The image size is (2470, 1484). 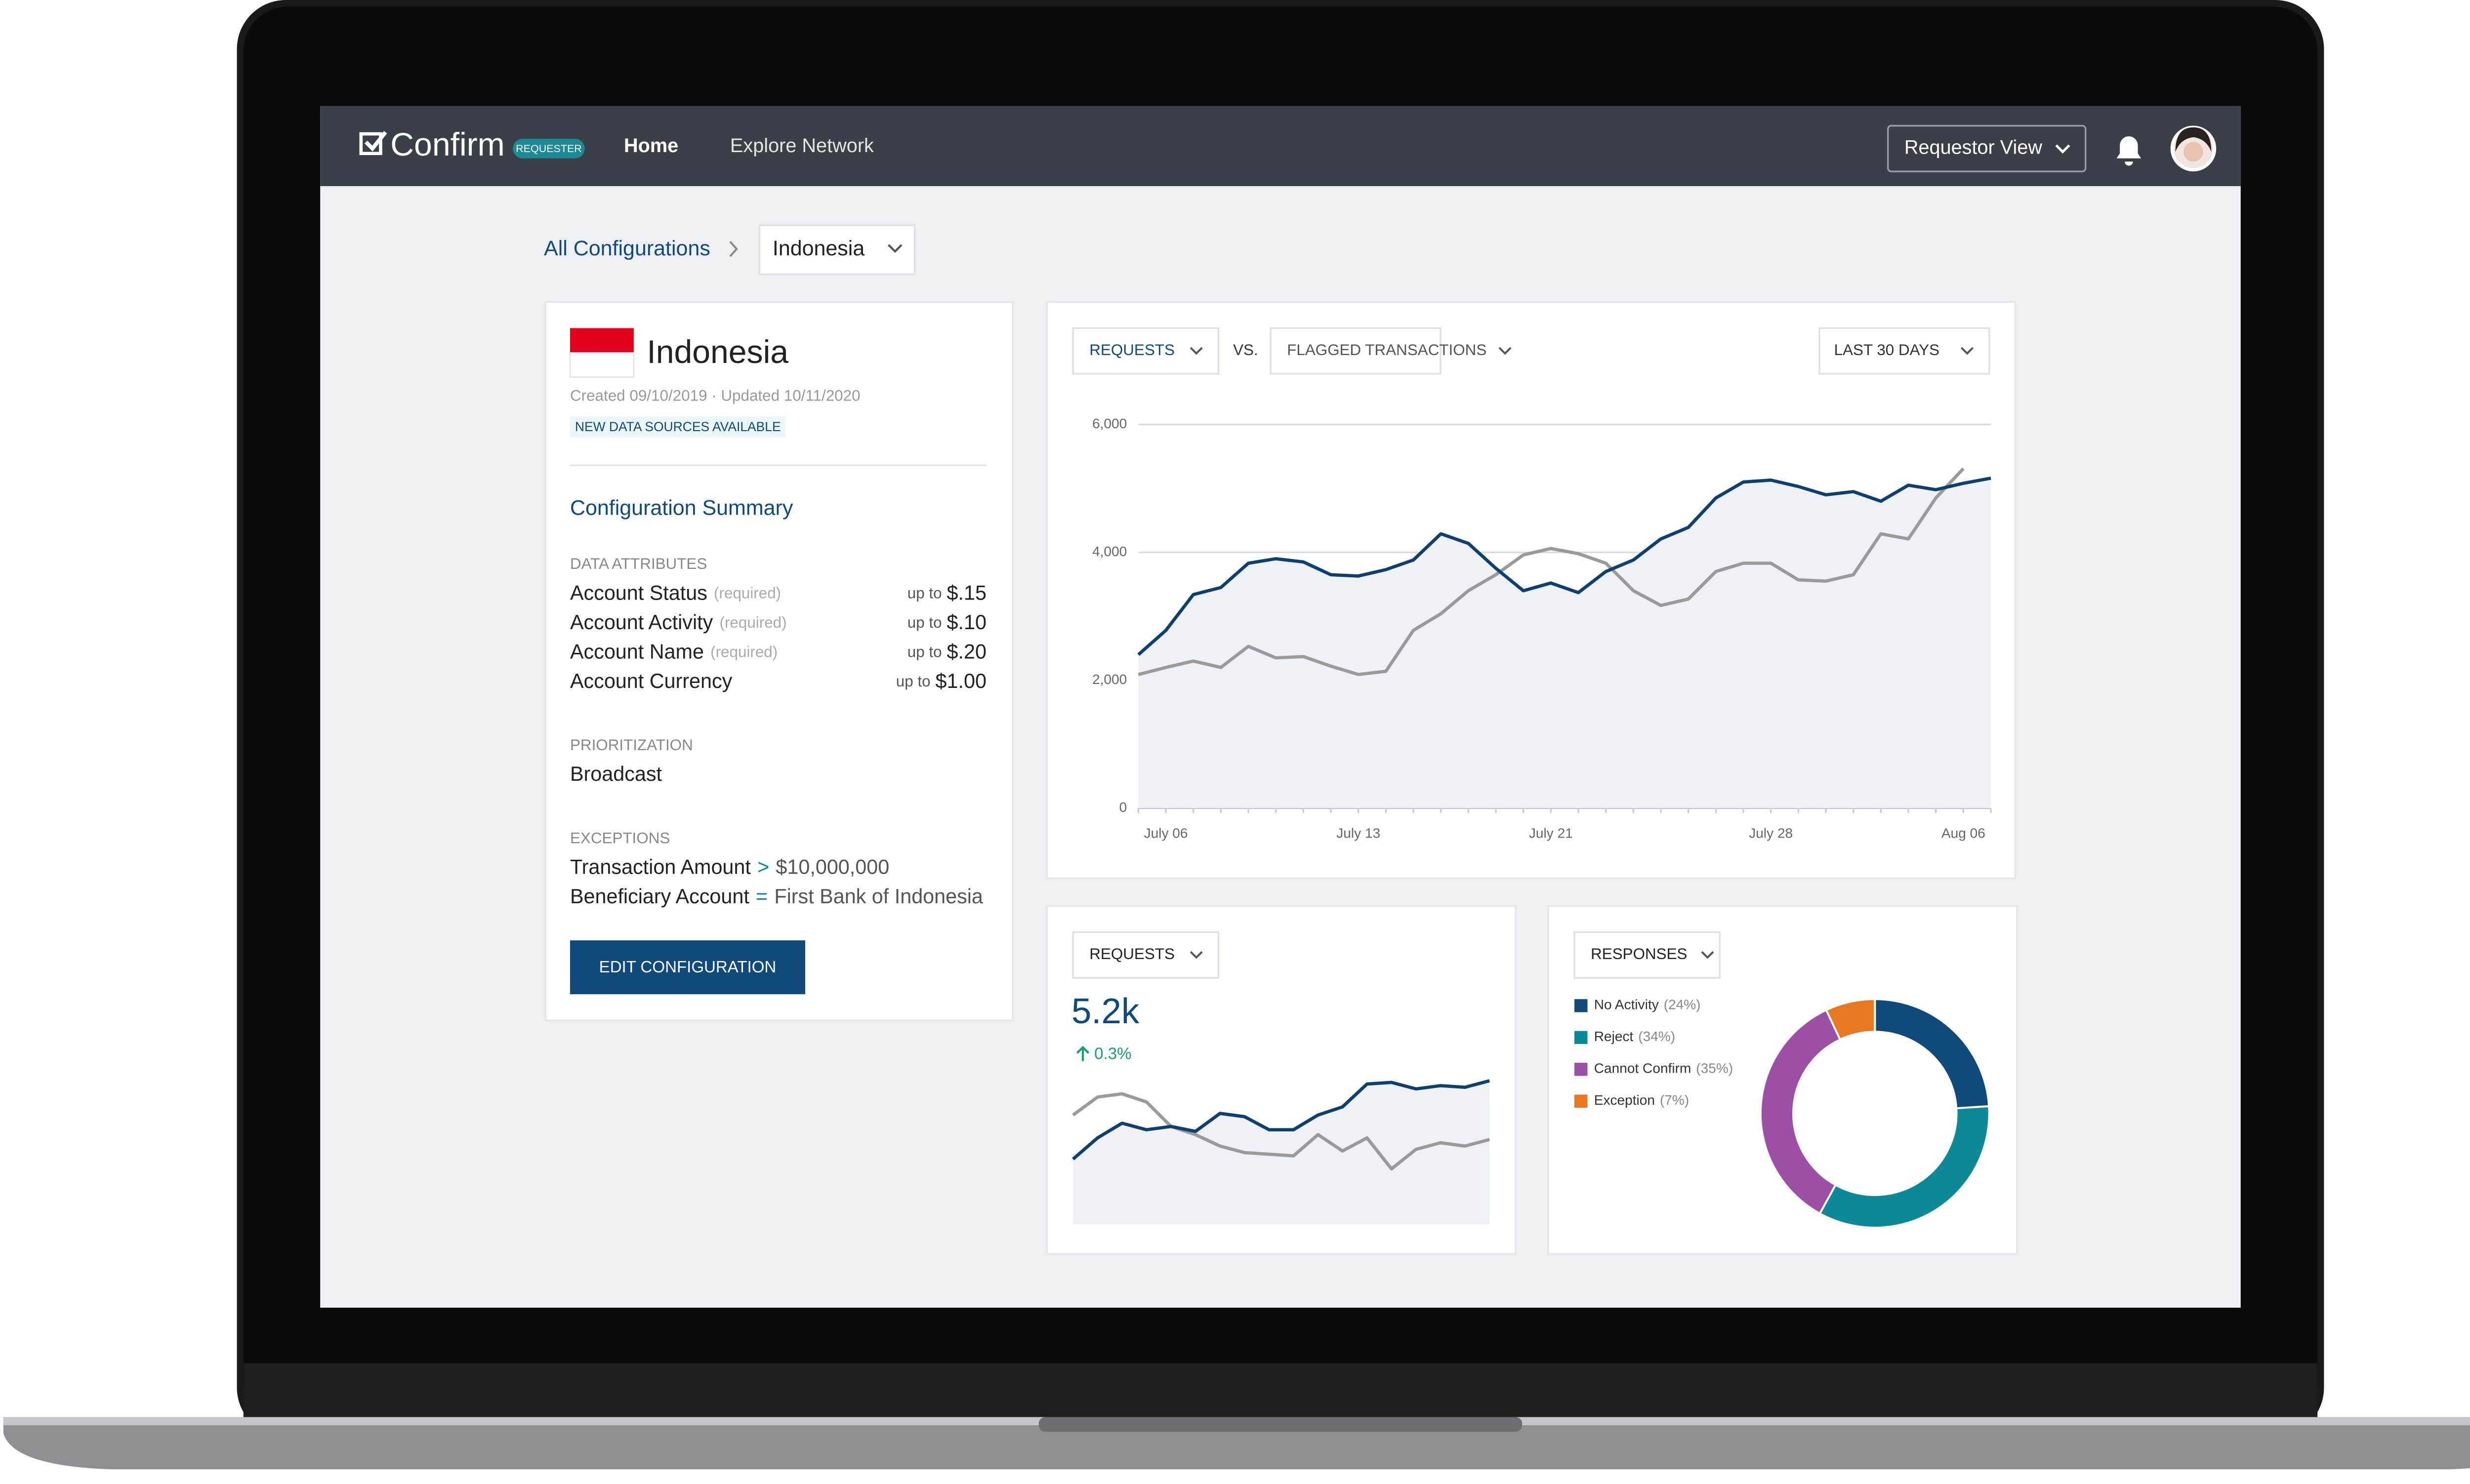 What do you see at coordinates (1551, 834) in the screenshot?
I see `x-tick-label: July 21` at bounding box center [1551, 834].